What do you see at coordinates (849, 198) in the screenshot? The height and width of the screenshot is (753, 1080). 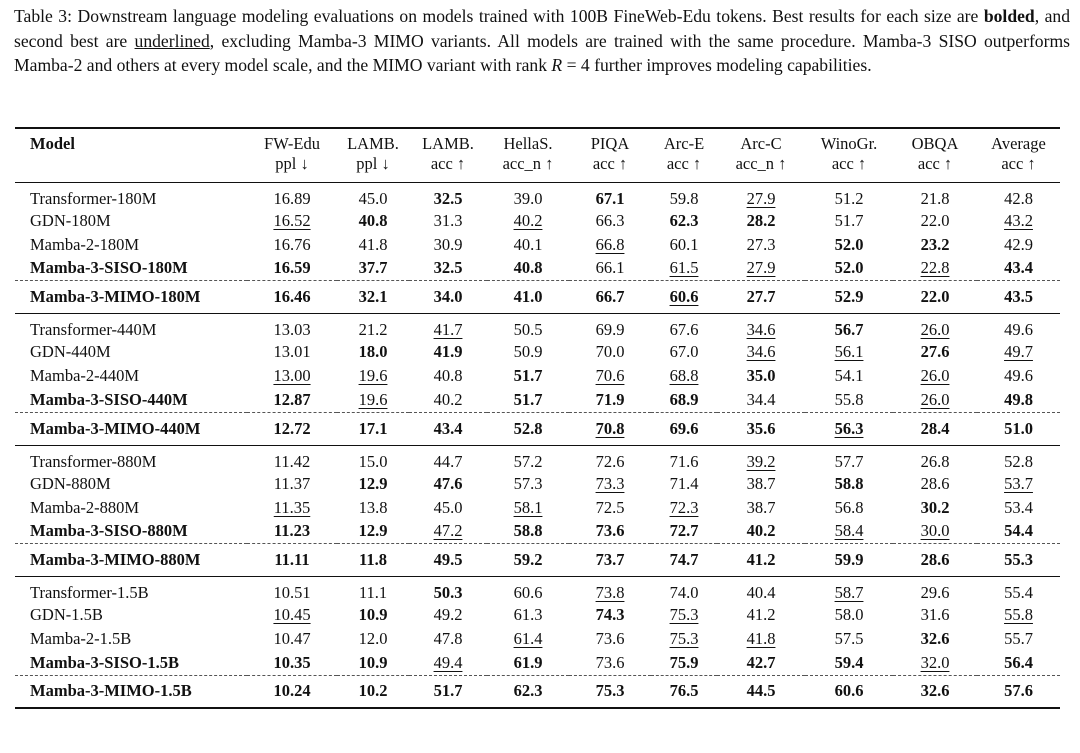 I see `metric-value: 51.2` at bounding box center [849, 198].